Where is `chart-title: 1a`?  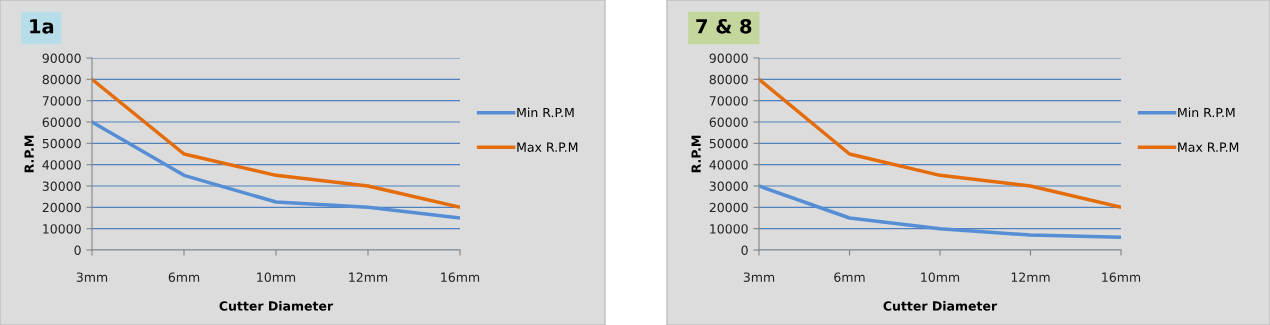
chart-title: 1a is located at coordinates (42, 26).